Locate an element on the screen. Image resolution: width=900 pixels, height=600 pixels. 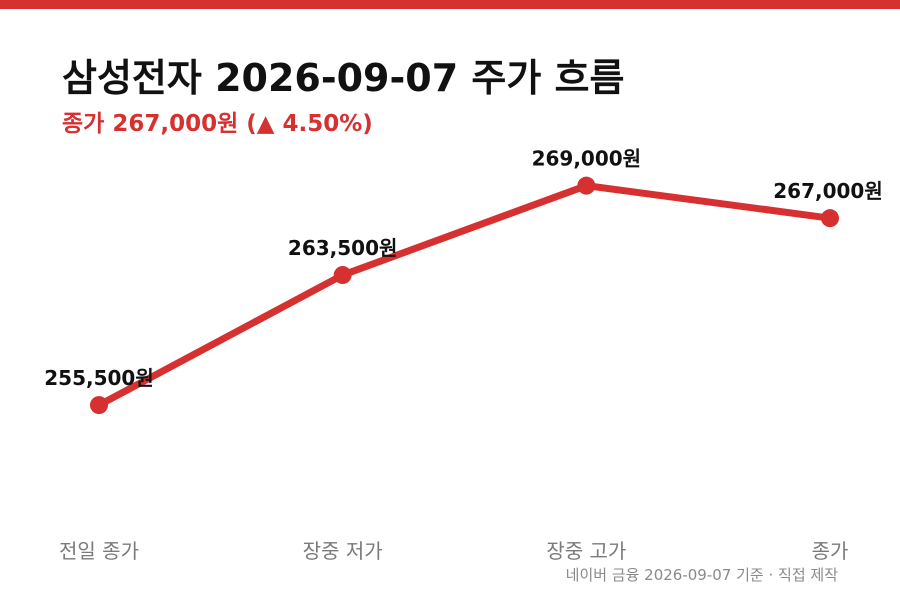
x-tick-label: 장중 저가 is located at coordinates (343, 551).